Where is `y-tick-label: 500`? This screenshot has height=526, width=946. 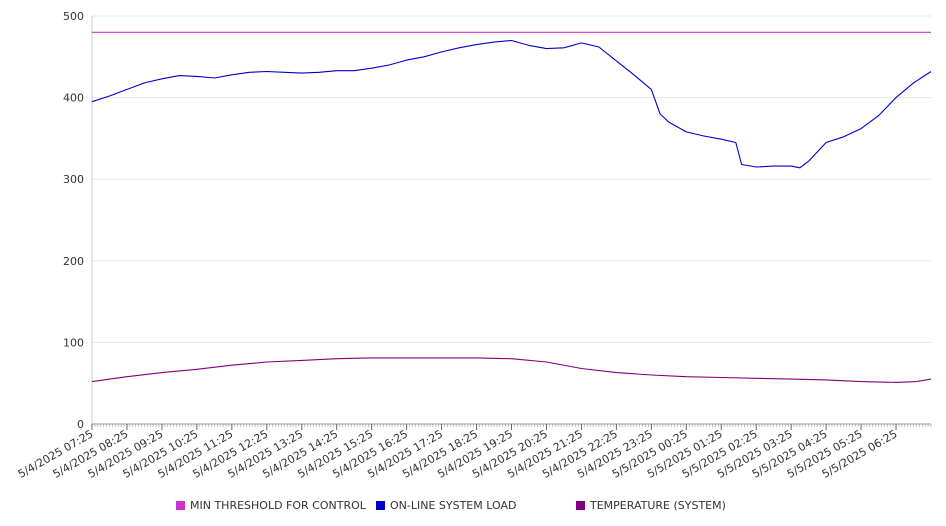 y-tick-label: 500 is located at coordinates (73, 16).